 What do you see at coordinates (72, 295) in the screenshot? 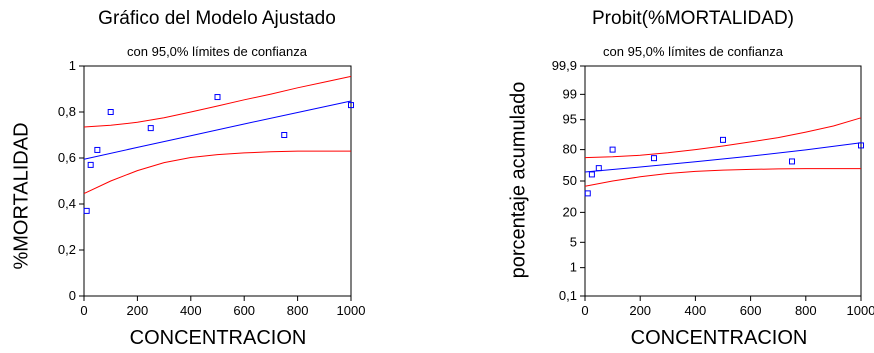
I see `y-tick-label: 0` at bounding box center [72, 295].